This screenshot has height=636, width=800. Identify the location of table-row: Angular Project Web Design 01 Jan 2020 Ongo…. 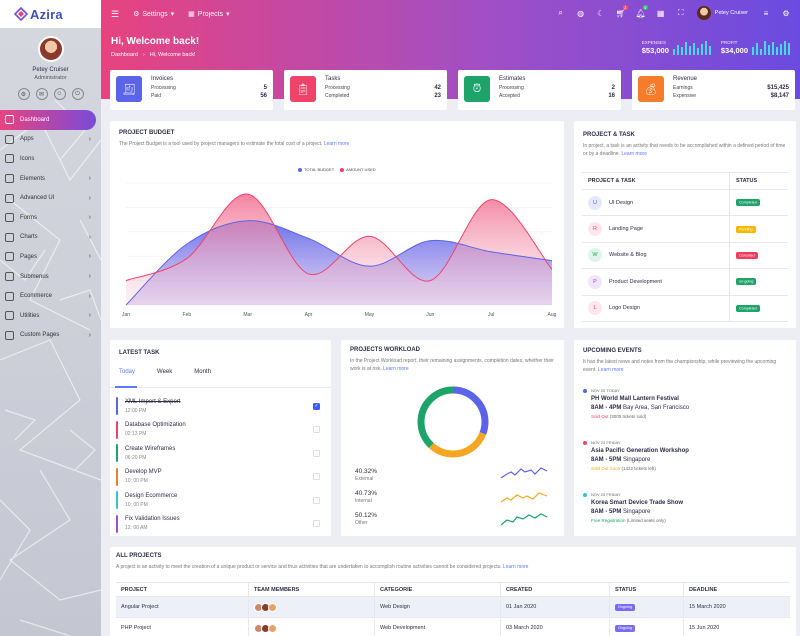
(453, 607).